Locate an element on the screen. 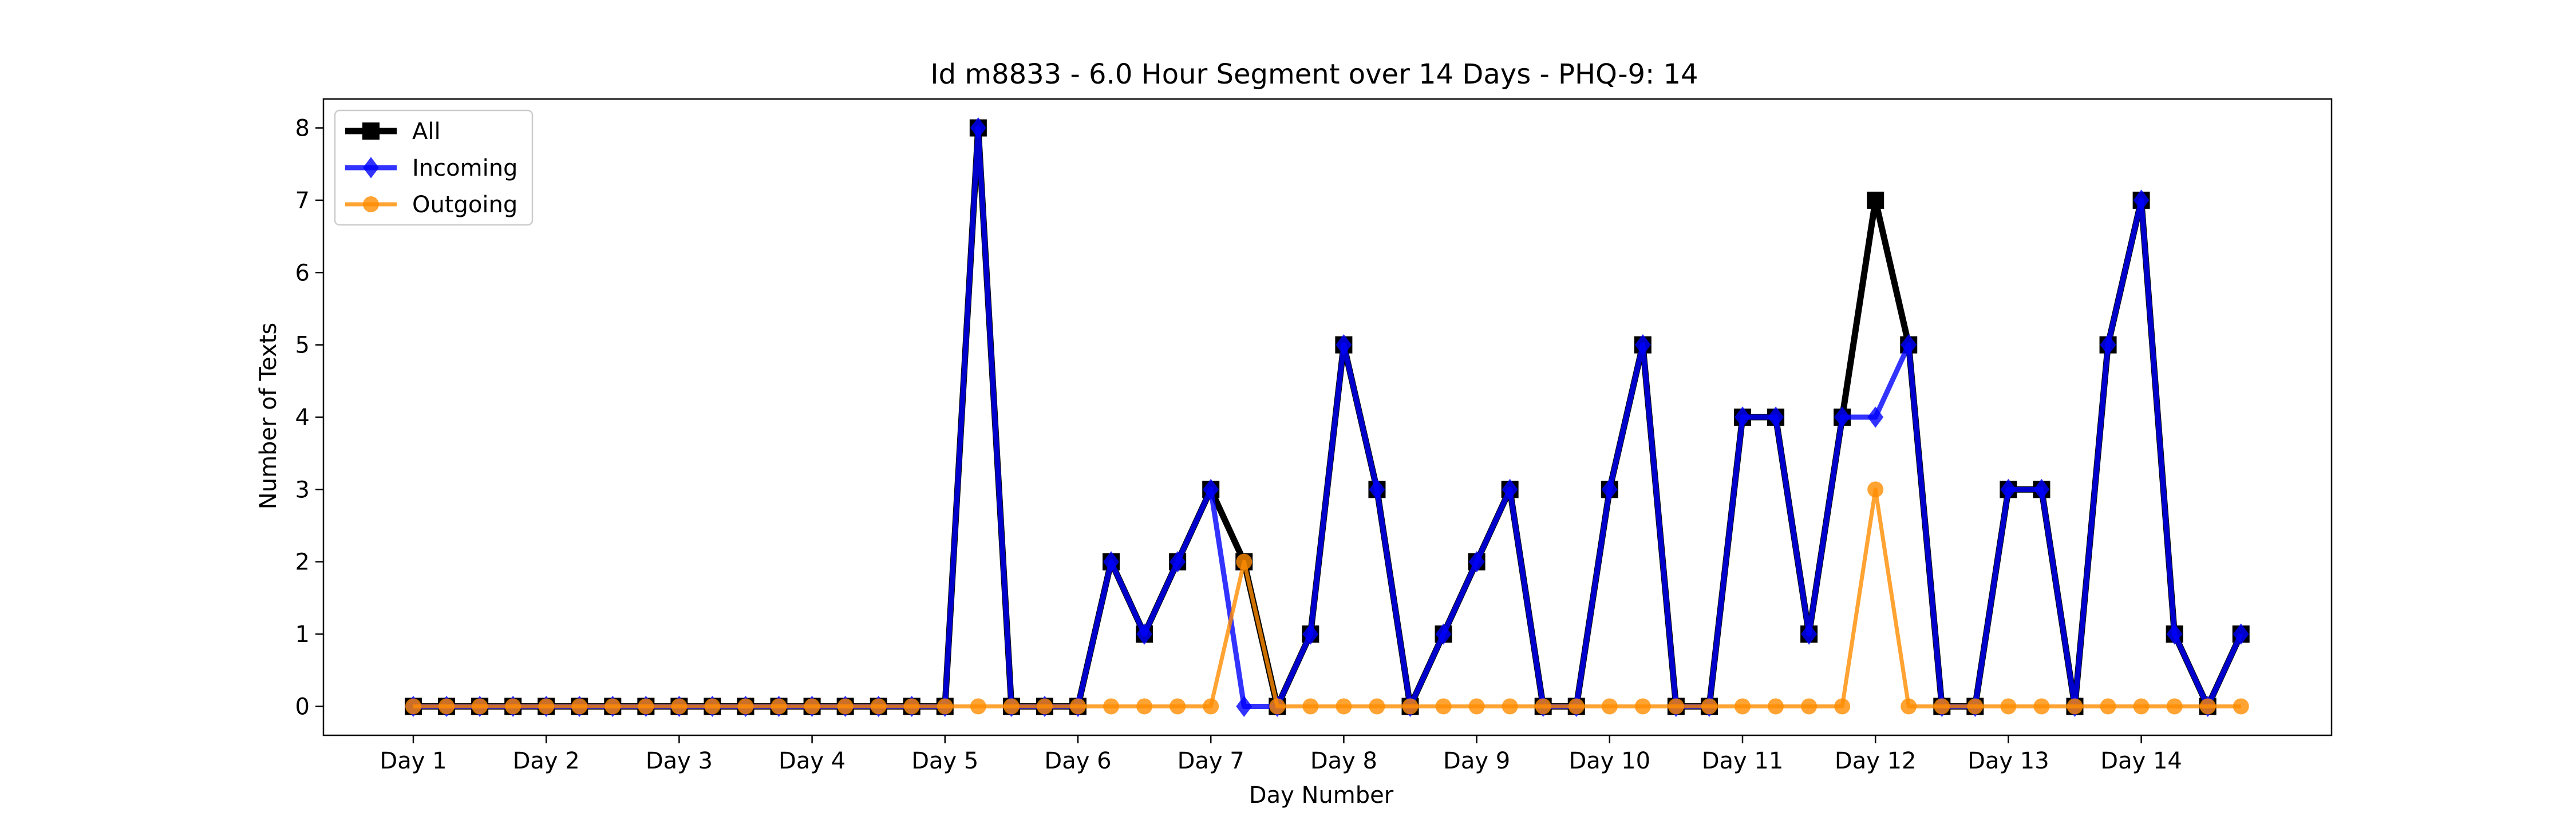  y-axis-label: Number of Texts is located at coordinates (268, 416).